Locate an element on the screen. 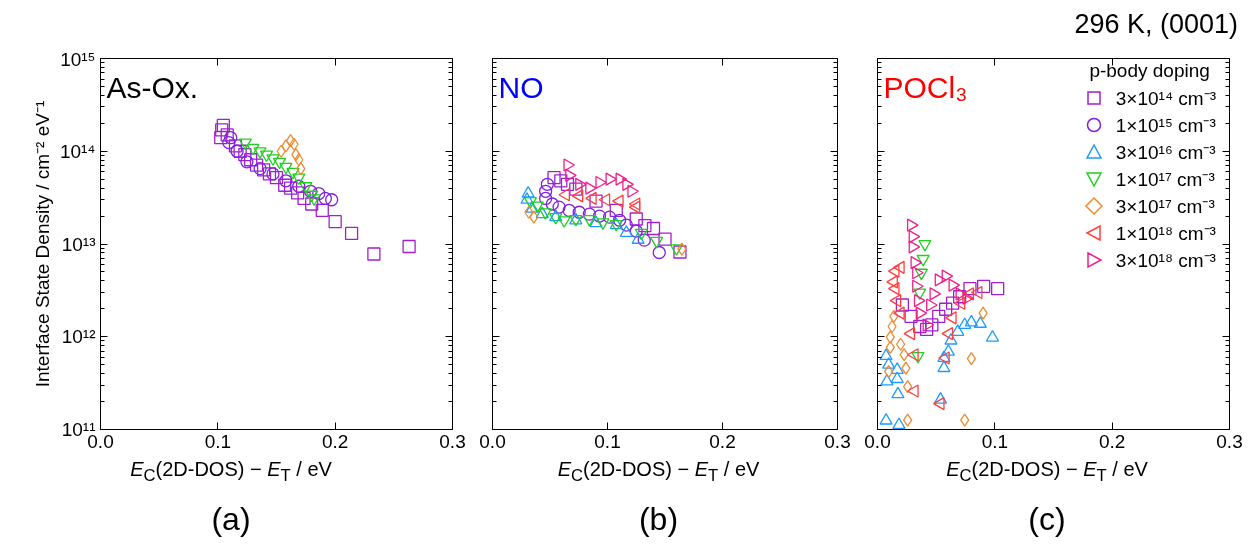 This screenshot has height=544, width=1252. text: (c) is located at coordinates (1047, 519).